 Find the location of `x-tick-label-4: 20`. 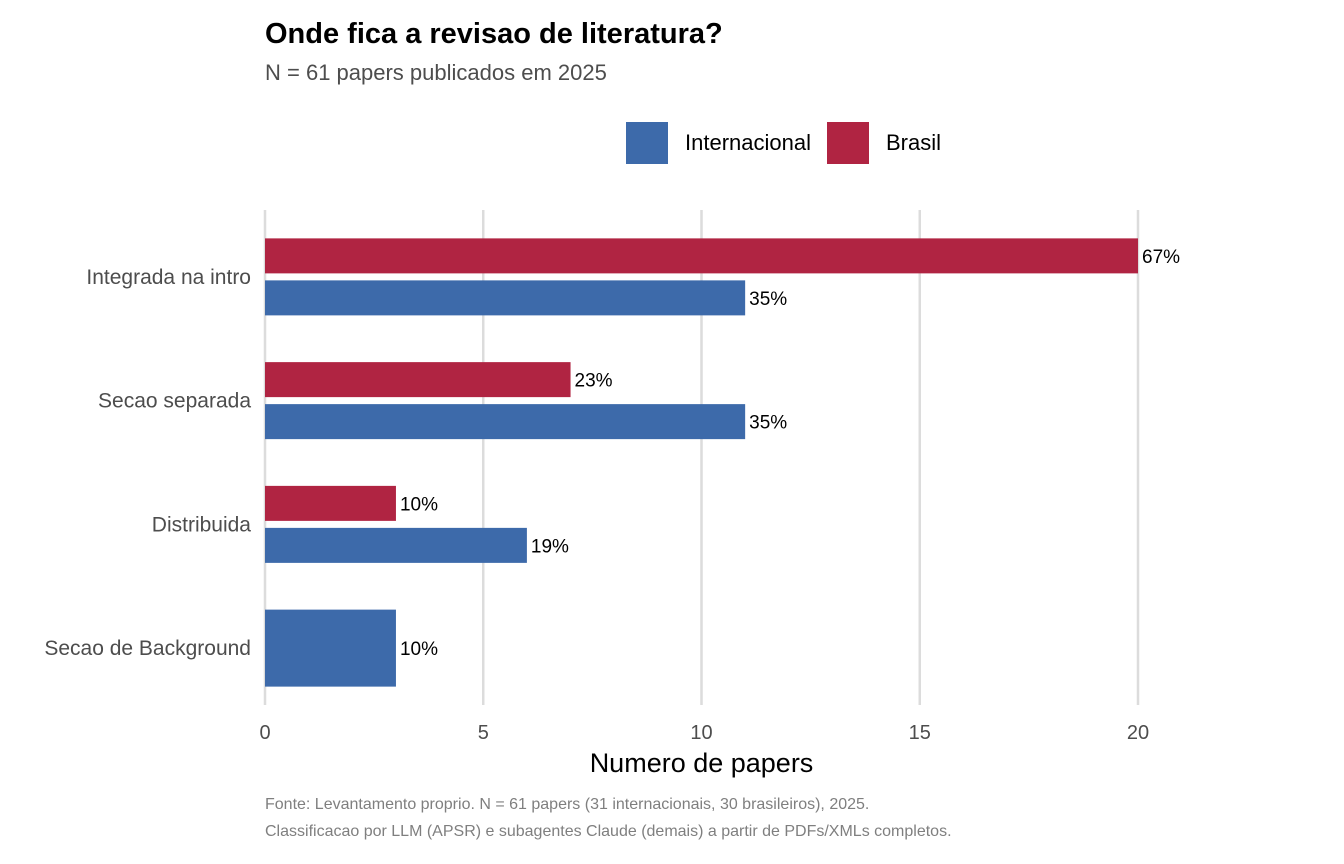

x-tick-label-4: 20 is located at coordinates (1138, 733).